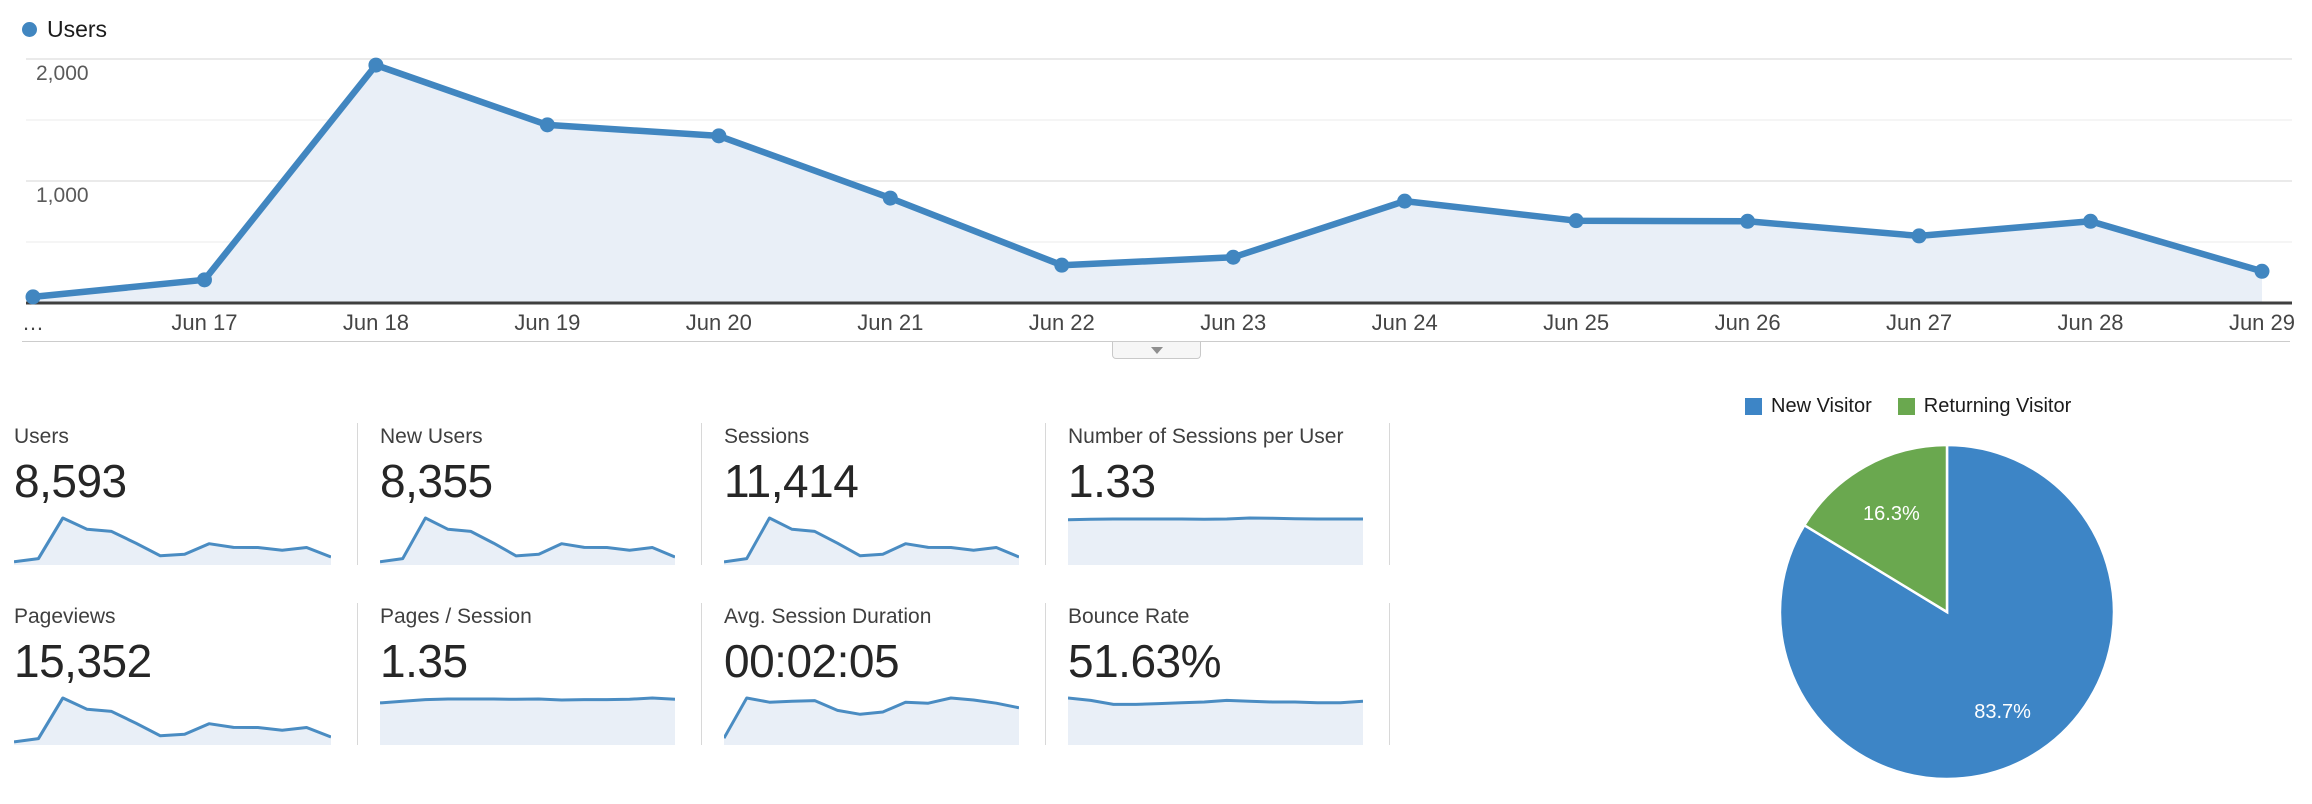 The width and height of the screenshot is (2312, 804). Describe the element at coordinates (874, 494) in the screenshot. I see `metric-card-sessions: Sessions 11,414` at that location.